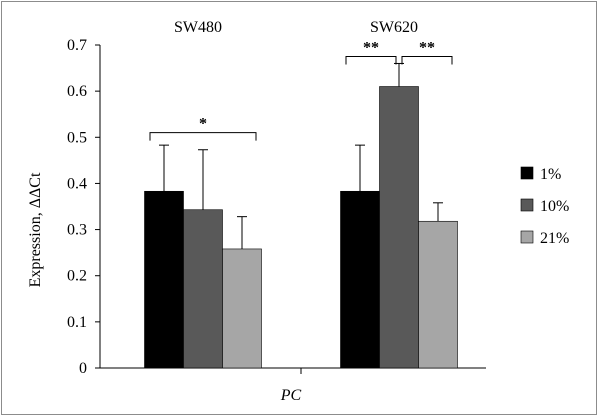  What do you see at coordinates (554, 206) in the screenshot?
I see `legend-label: 10%` at bounding box center [554, 206].